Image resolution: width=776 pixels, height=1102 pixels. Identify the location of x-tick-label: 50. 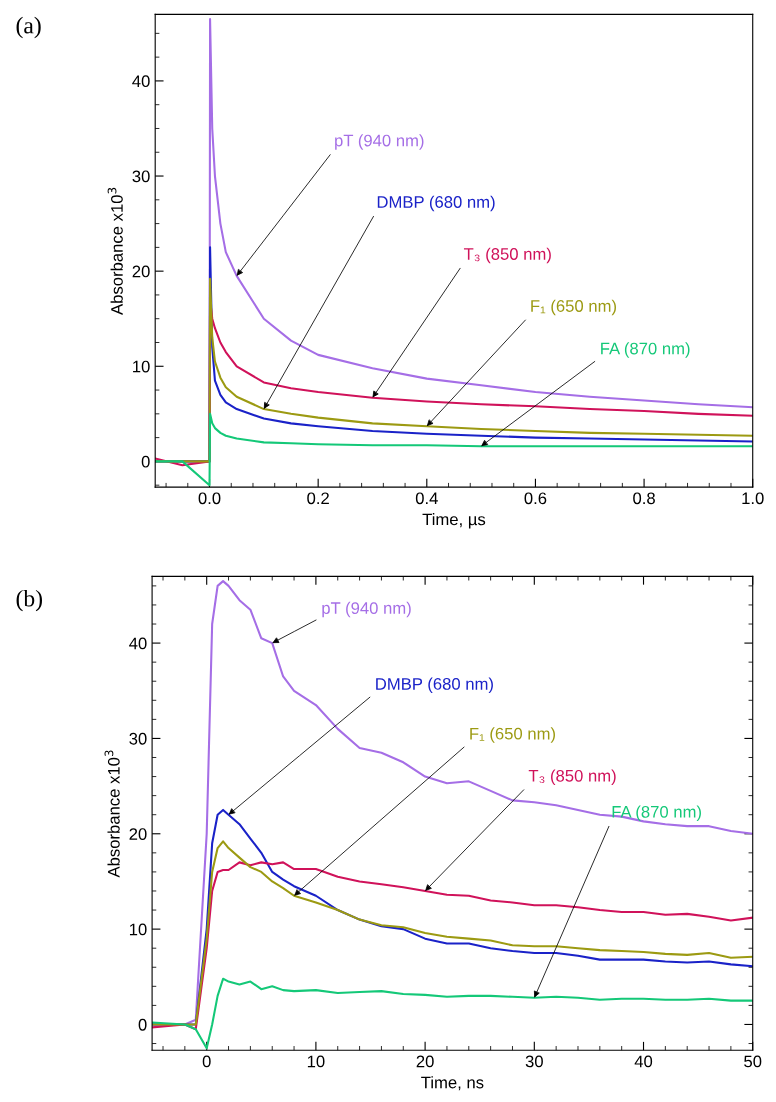
(753, 1061).